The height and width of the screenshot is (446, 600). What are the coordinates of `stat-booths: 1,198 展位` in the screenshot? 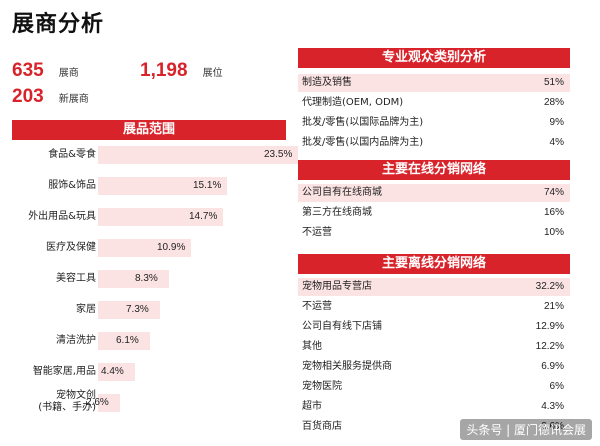 It's located at (181, 71).